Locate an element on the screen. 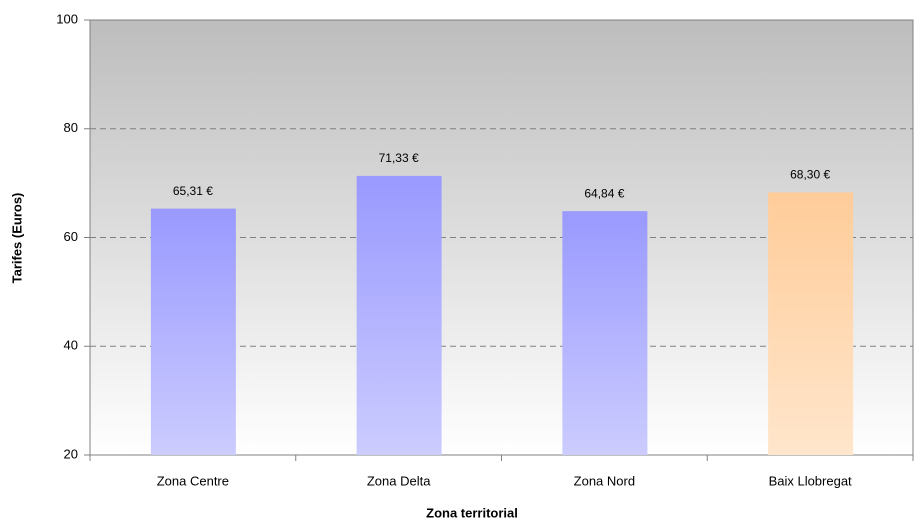 The height and width of the screenshot is (523, 915). x-tick-label: Baix Llobregat is located at coordinates (810, 480).